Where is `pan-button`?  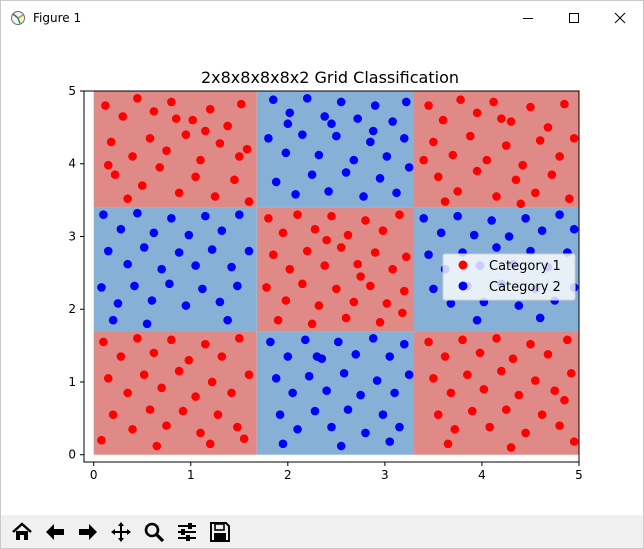
pan-button is located at coordinates (121, 532).